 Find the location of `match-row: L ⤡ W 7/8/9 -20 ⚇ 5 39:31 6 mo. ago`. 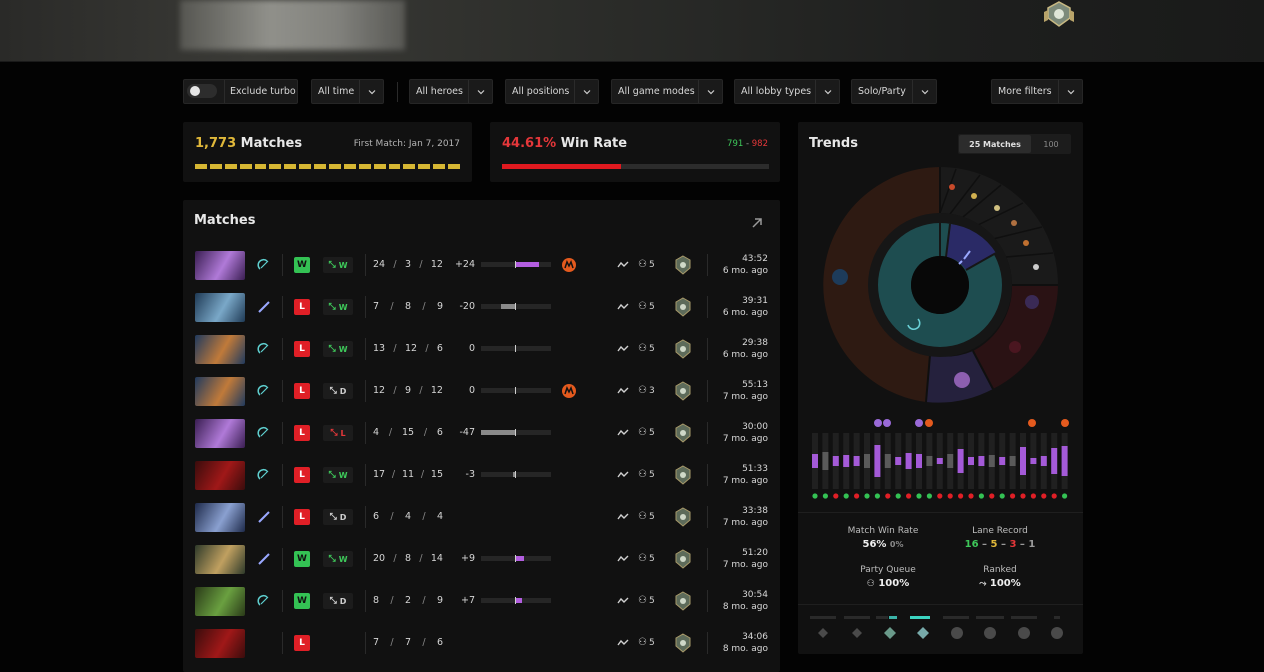

match-row: L ⤡ W 7/8/9 -20 ⚇ 5 39:31 6 mo. ago is located at coordinates (481, 307).